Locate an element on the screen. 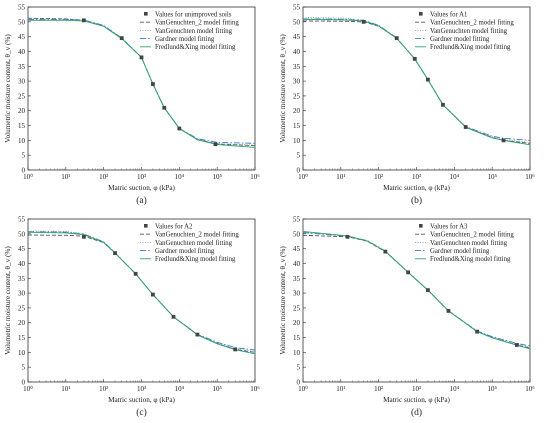 Image resolution: width=550 pixels, height=423 pixels. legend-label: Values for unimproved soils is located at coordinates (193, 14).